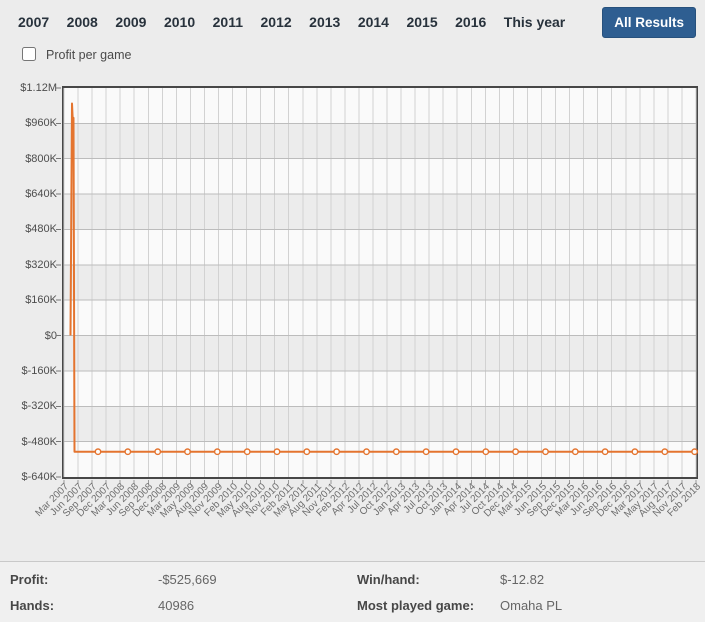  Describe the element at coordinates (179, 22) in the screenshot. I see `year-tab-2010: 2010` at that location.